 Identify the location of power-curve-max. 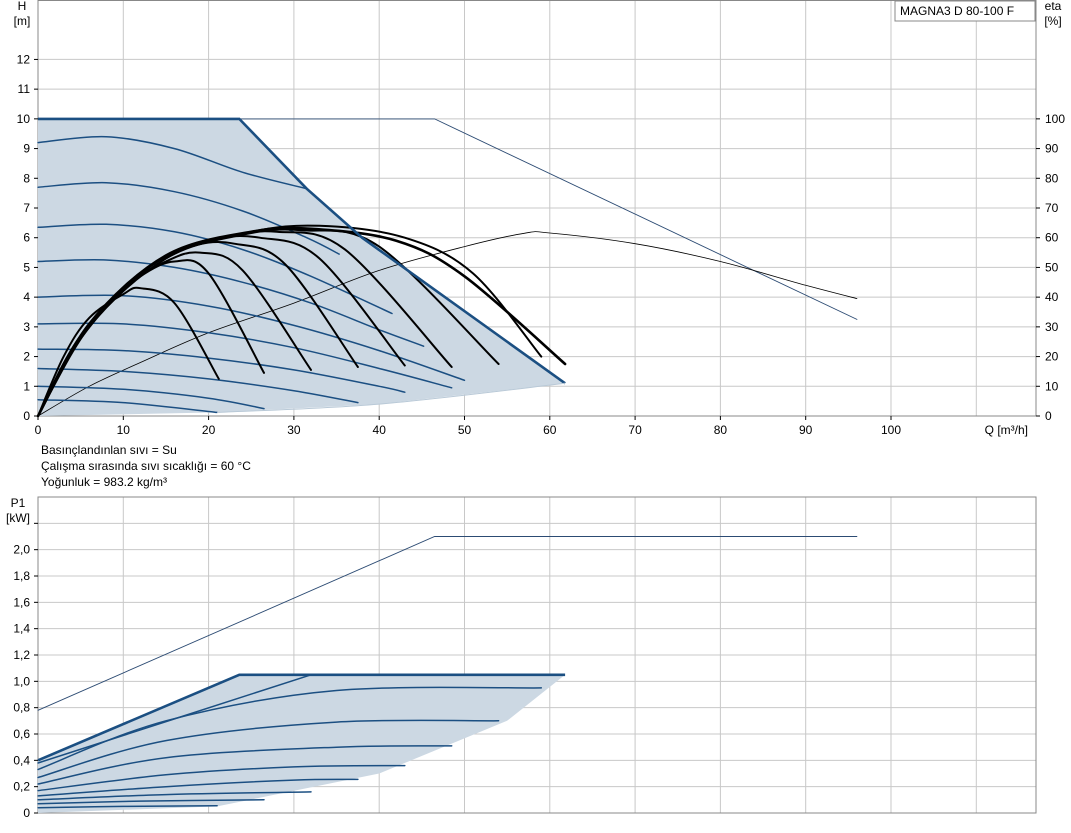
(301, 717).